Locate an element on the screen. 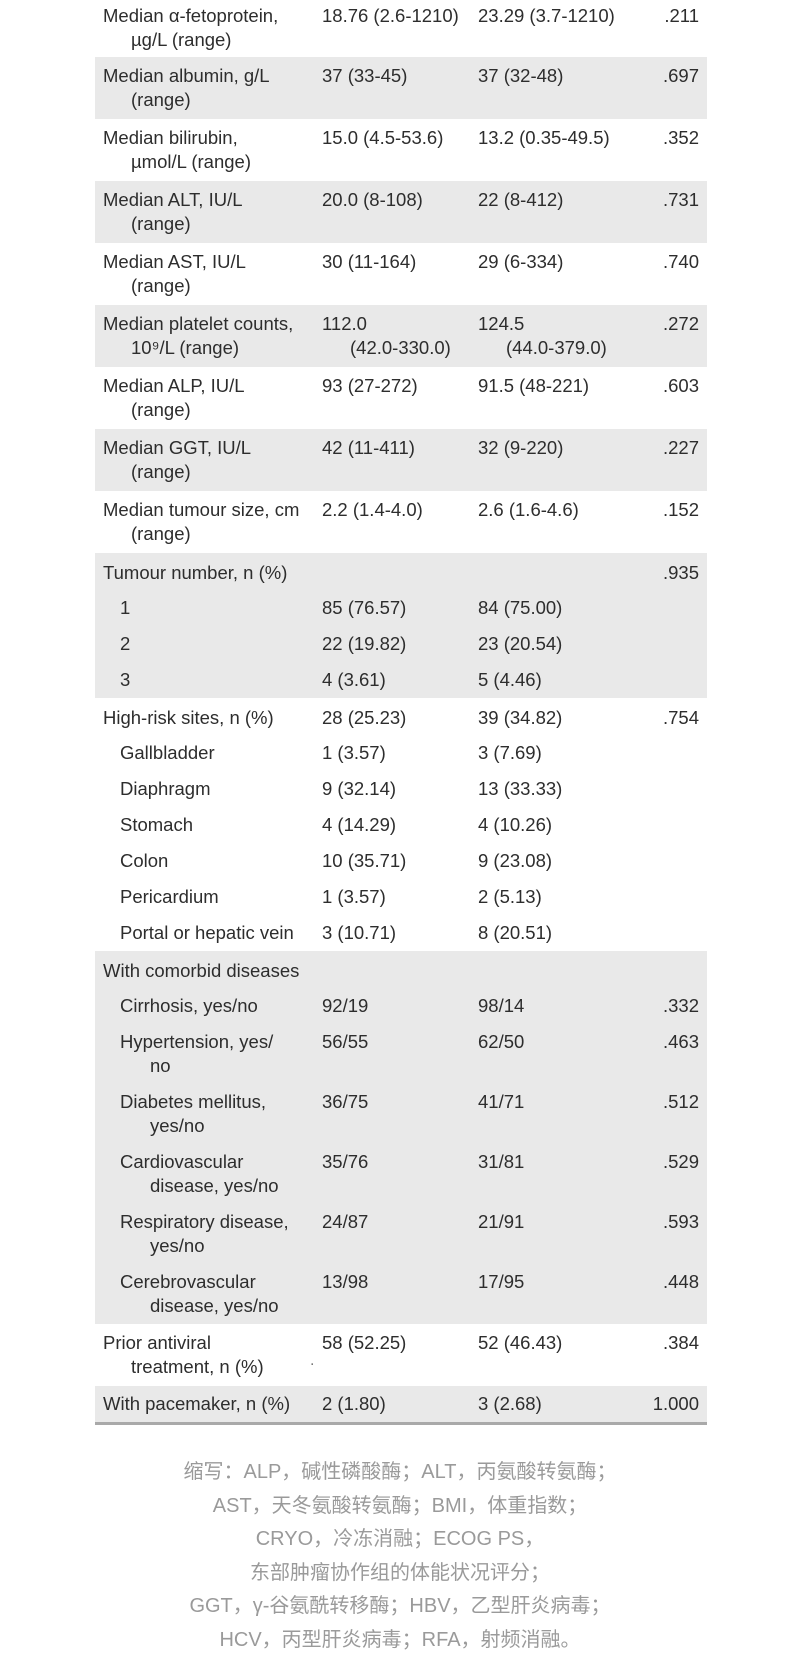  group2-value: 91.5 (48-221) is located at coordinates (534, 385).